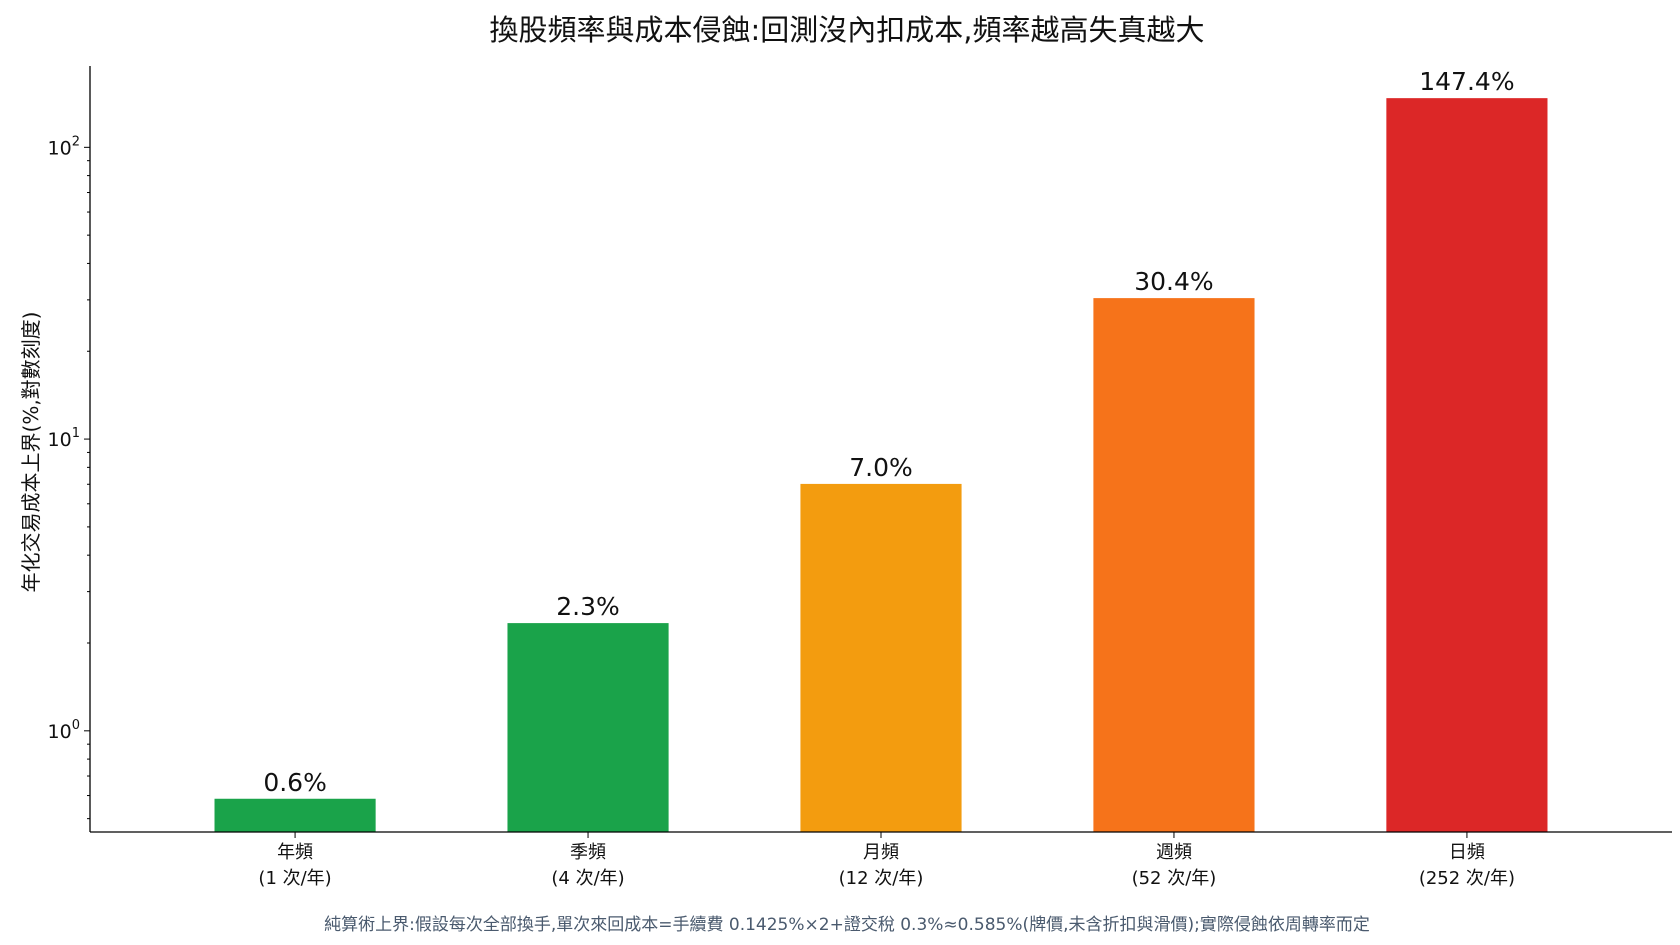 This screenshot has height=945, width=1680. What do you see at coordinates (881, 878) in the screenshot?
I see `x-tick-sublabel: (12 次/年)` at bounding box center [881, 878].